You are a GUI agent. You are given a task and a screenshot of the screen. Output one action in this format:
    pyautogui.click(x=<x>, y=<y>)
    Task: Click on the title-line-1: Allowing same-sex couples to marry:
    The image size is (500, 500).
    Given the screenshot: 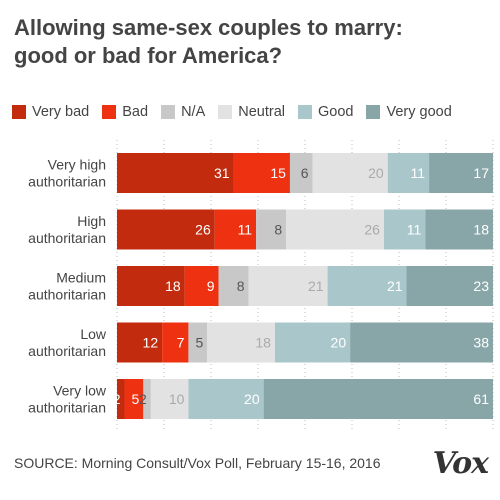 What is the action you would take?
    pyautogui.click(x=208, y=27)
    